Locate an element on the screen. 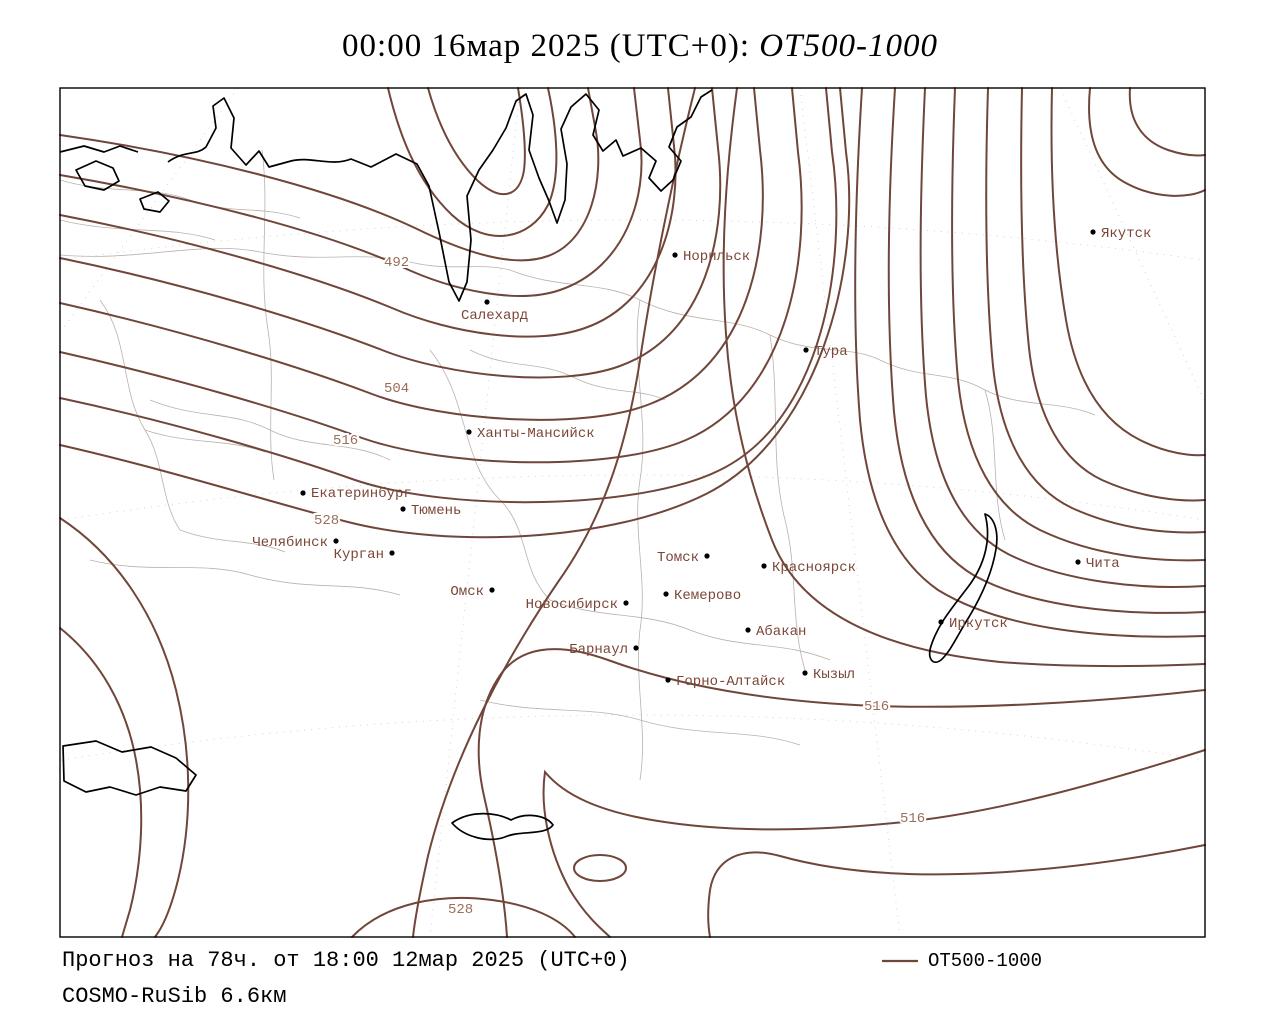 This screenshot has width=1280, height=1024. city: Томск is located at coordinates (683, 558).